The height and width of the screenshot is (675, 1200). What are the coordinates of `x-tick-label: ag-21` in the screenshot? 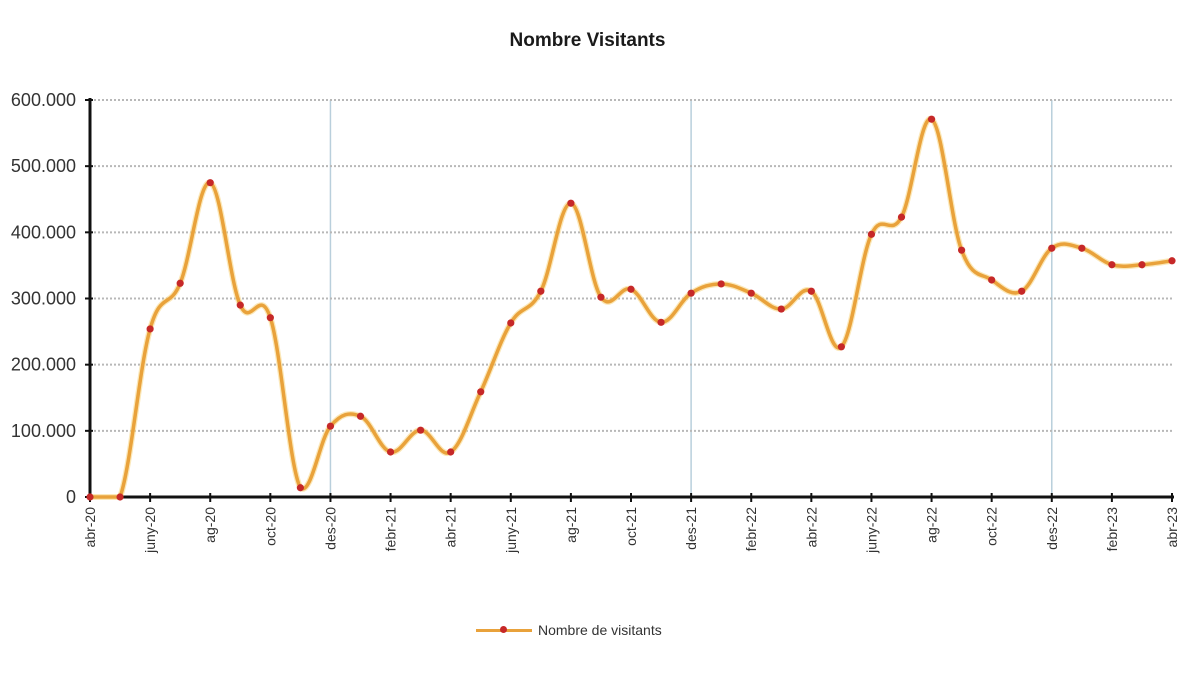 It's located at (571, 525).